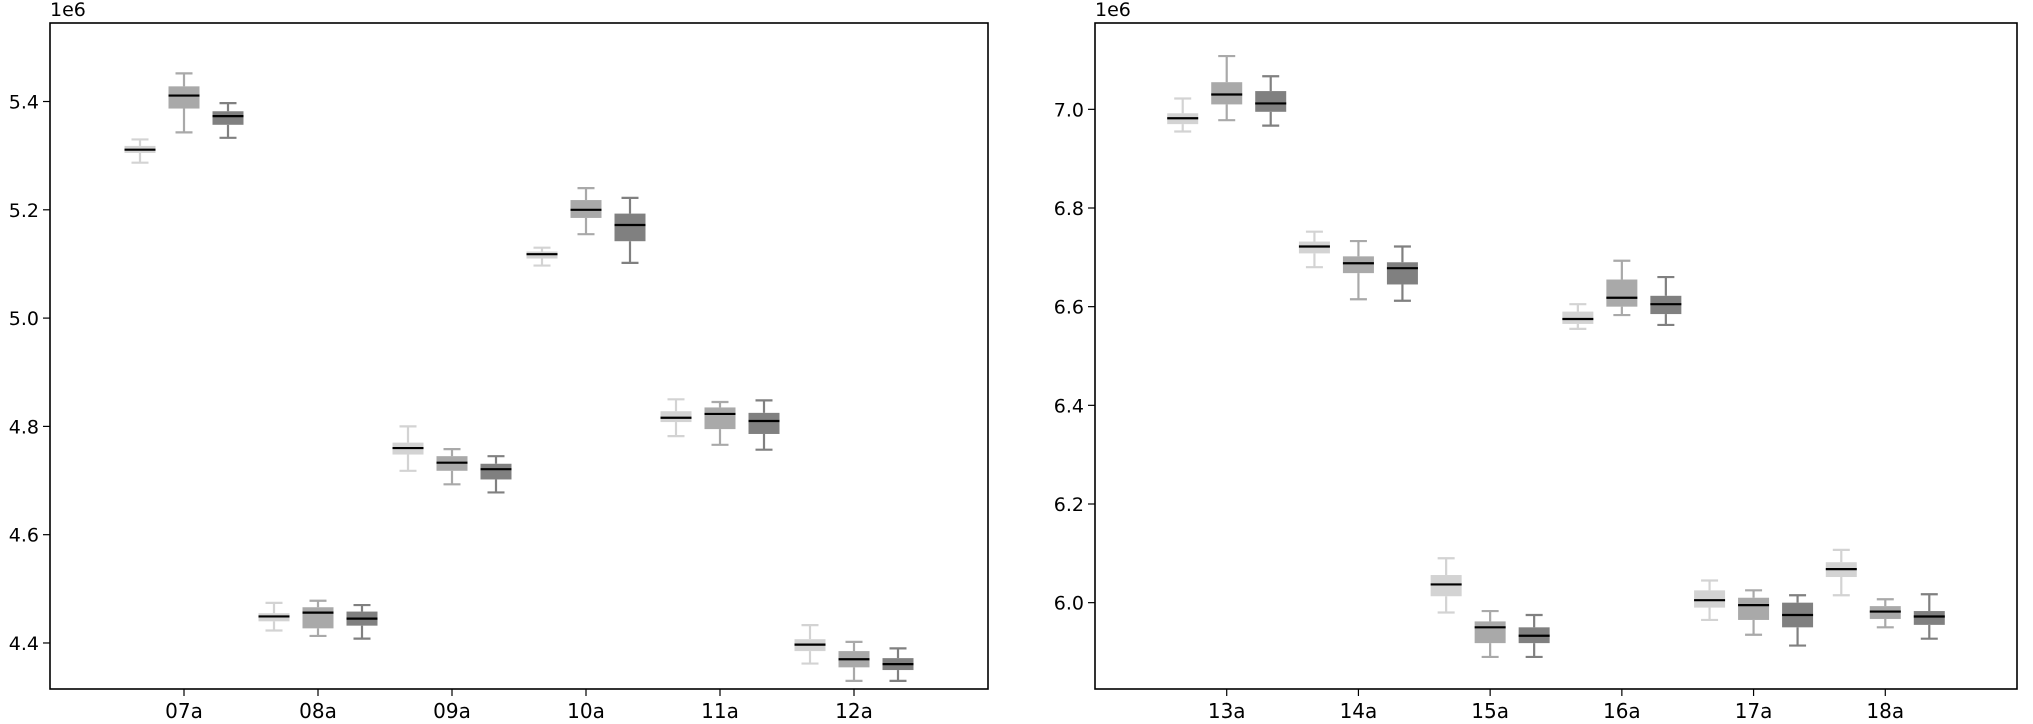 This screenshot has width=2033, height=724. What do you see at coordinates (1490, 711) in the screenshot?
I see `x-tick-label: 15a` at bounding box center [1490, 711].